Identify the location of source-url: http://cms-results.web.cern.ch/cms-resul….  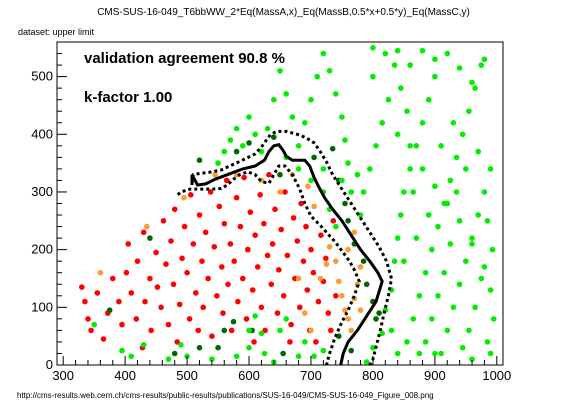
(225, 395).